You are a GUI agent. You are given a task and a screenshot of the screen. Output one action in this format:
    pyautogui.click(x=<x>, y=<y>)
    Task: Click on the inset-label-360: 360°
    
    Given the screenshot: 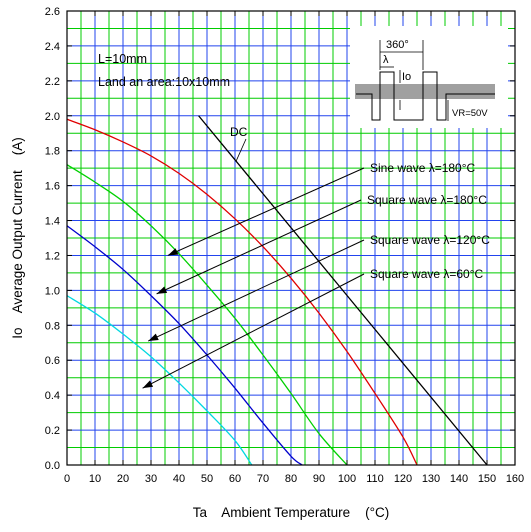 What is the action you would take?
    pyautogui.click(x=397, y=45)
    